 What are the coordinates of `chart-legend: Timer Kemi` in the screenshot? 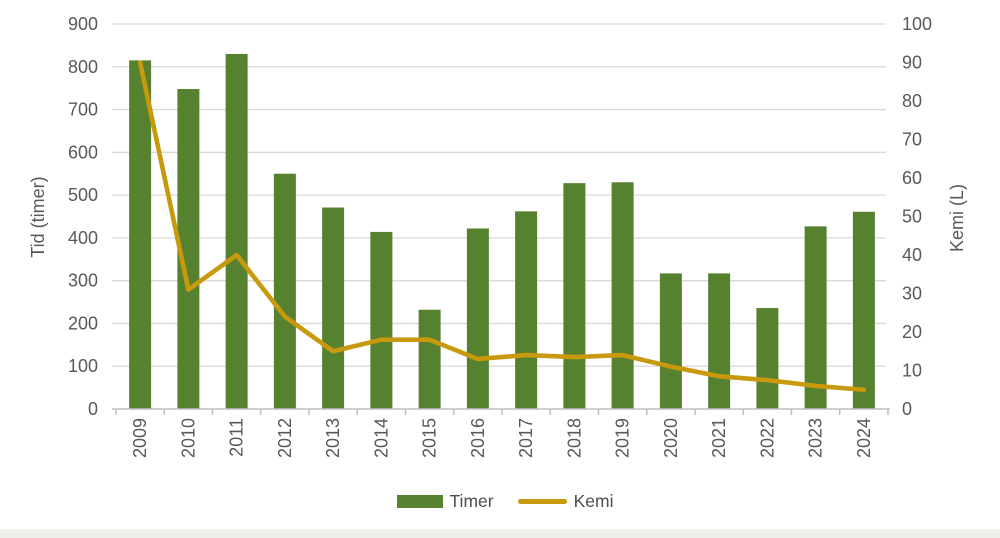 It's located at (500, 501).